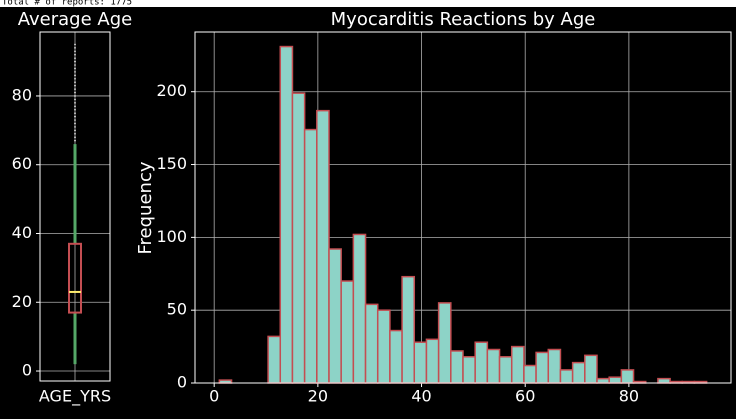  I want to click on box-title: Average Age, so click(75, 19).